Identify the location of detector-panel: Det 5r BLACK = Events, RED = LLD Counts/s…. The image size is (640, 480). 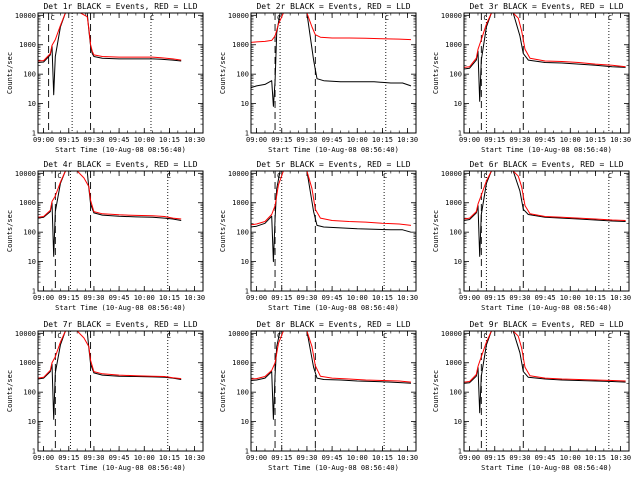
(318, 236).